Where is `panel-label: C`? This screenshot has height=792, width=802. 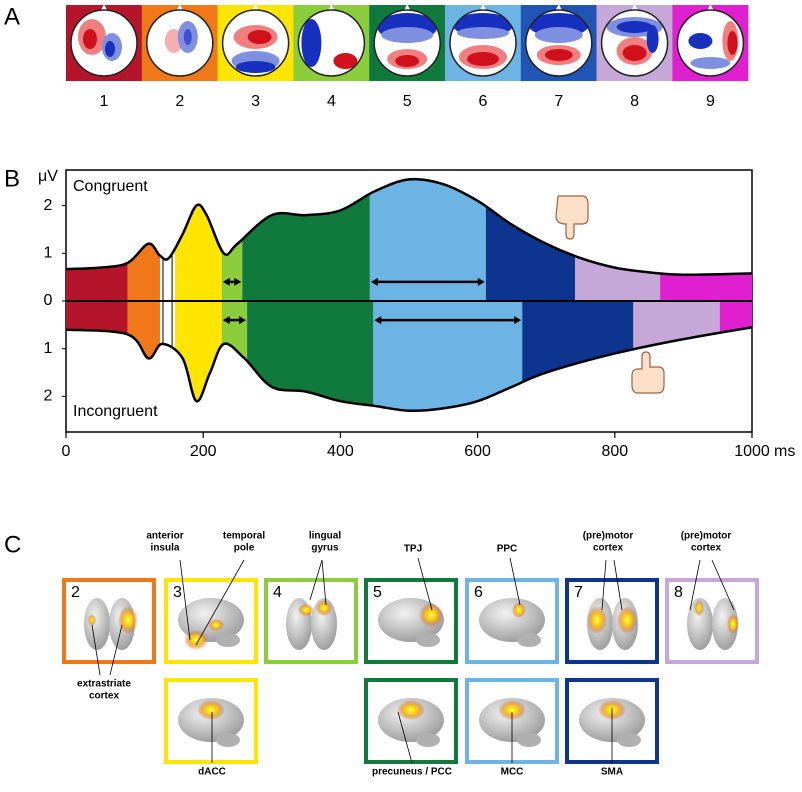 panel-label: C is located at coordinates (12, 544).